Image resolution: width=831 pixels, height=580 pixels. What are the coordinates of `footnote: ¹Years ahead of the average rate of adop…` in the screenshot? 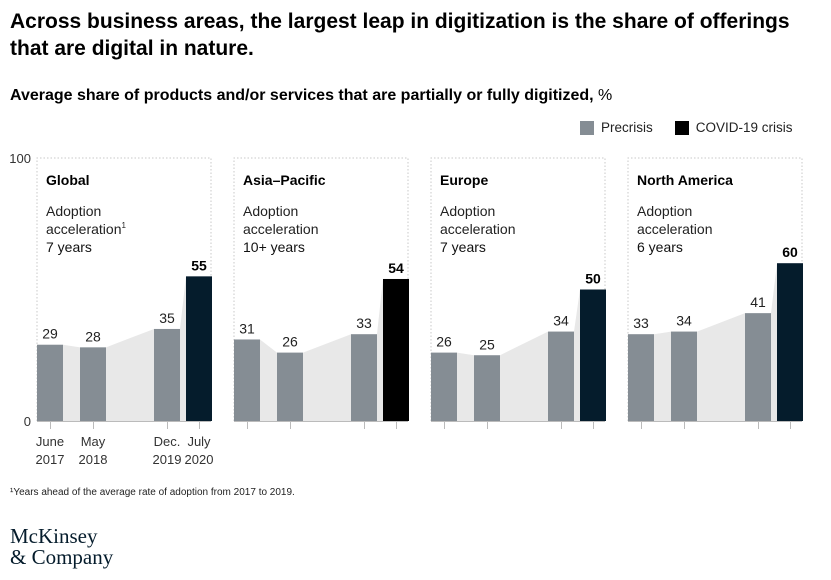 It's located at (152, 492).